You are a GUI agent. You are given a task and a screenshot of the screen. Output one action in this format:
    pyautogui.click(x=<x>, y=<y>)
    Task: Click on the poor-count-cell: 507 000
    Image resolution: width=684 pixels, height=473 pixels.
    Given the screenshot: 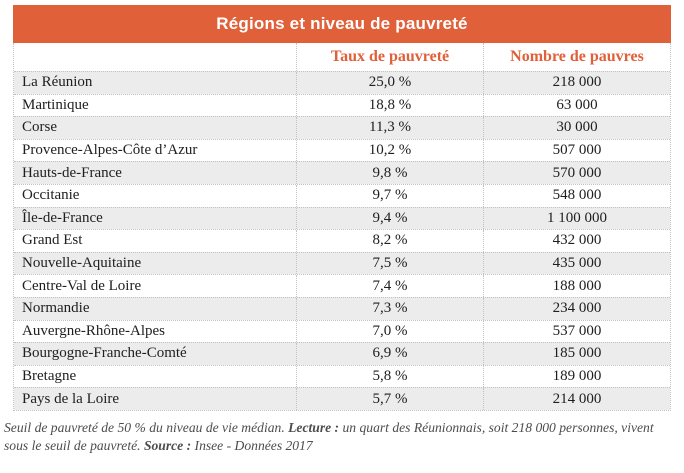 What is the action you would take?
    pyautogui.click(x=576, y=150)
    